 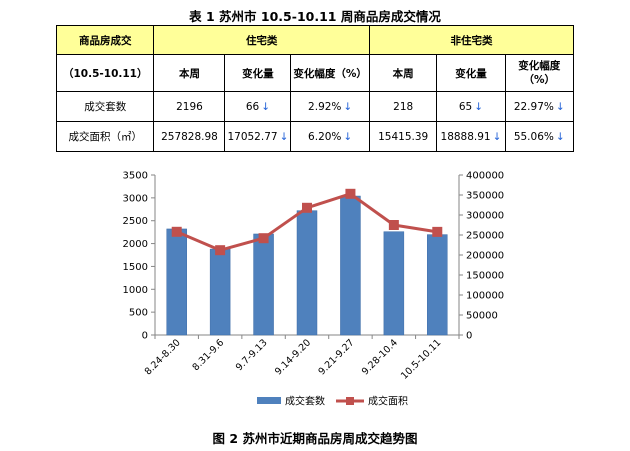 I want to click on y-tick-label-right: 200000, so click(x=485, y=256).